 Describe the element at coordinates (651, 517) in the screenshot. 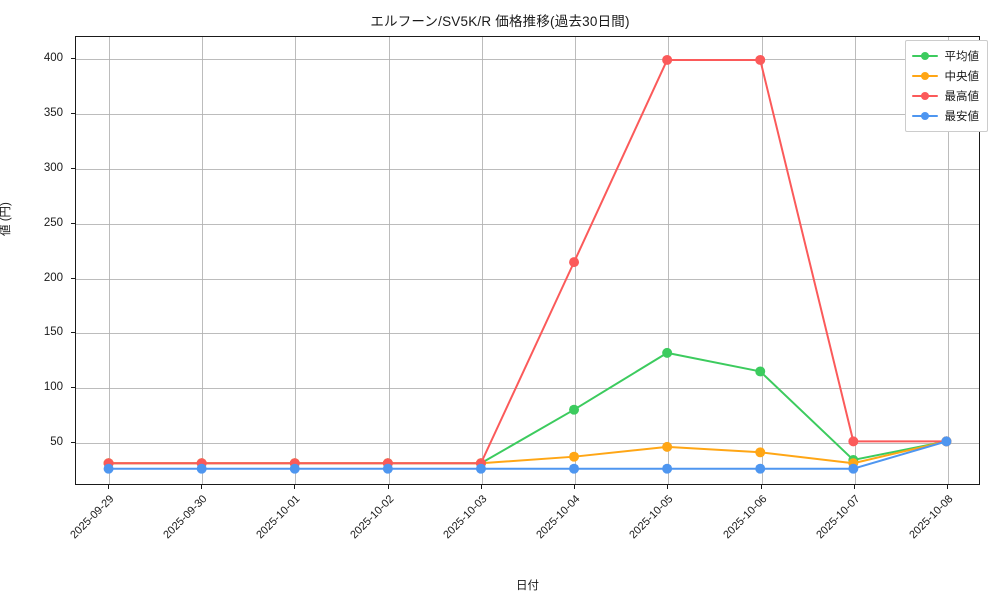

I see `x-tick-label: 2025-10-05` at that location.